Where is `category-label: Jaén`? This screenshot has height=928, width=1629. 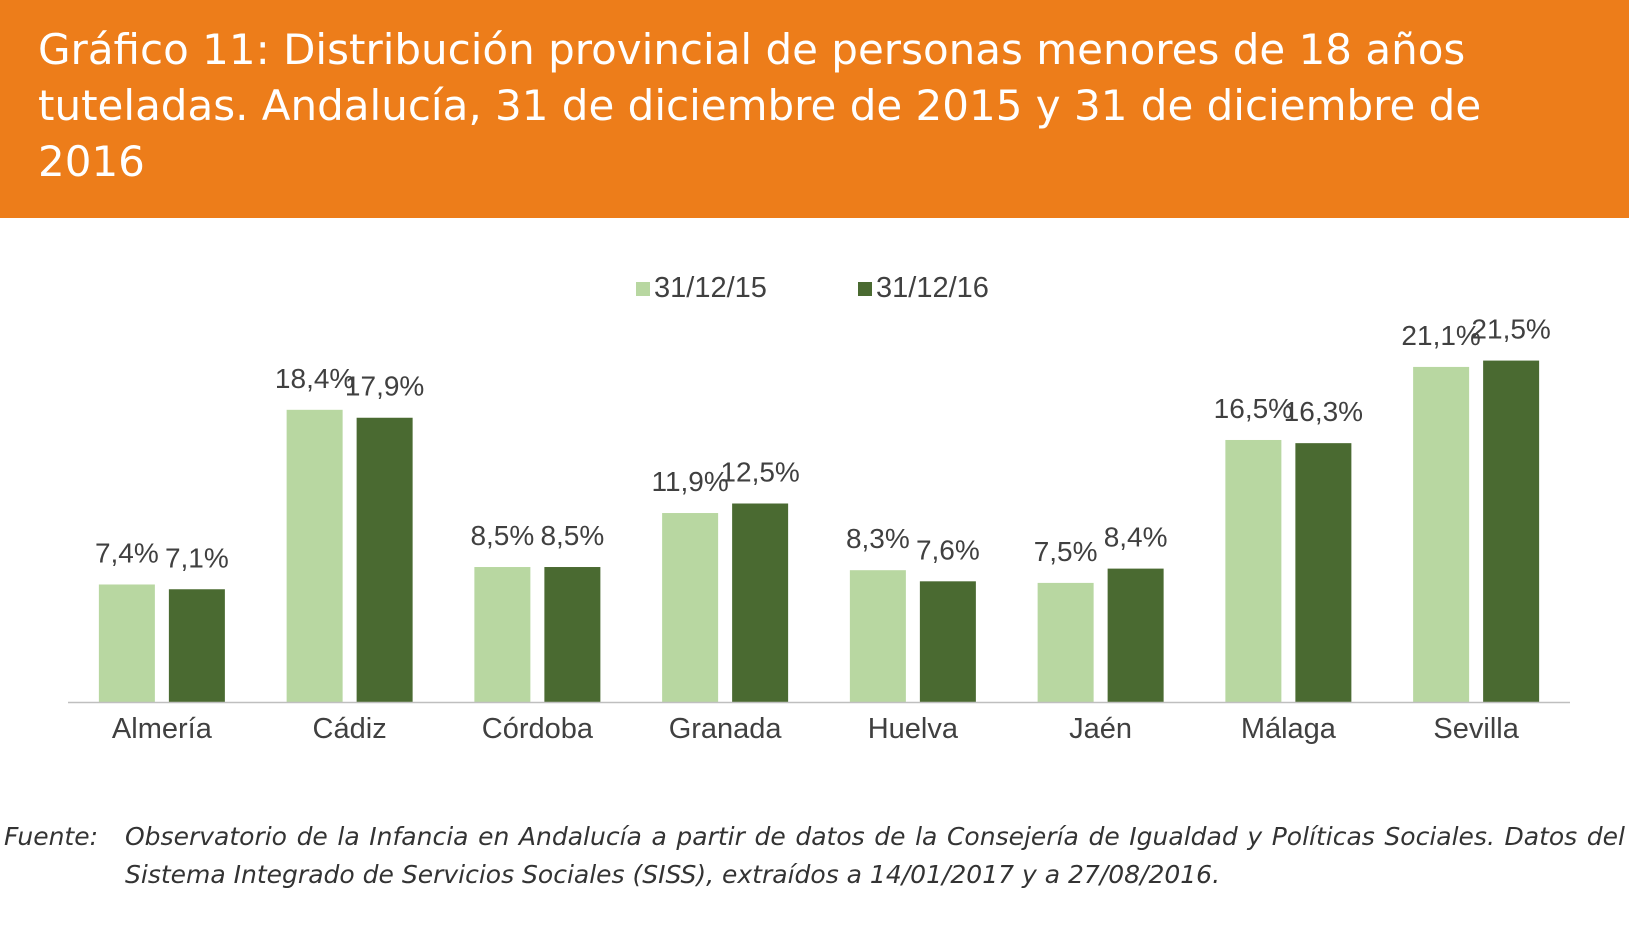
category-label: Jaén is located at coordinates (1100, 729).